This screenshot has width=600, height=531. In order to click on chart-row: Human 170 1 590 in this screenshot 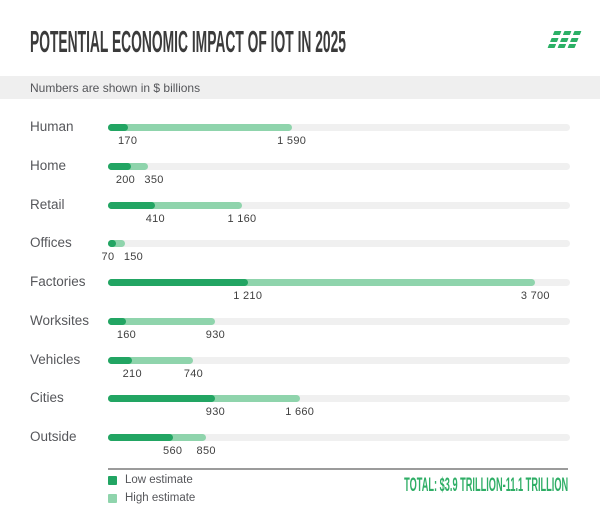, I will do `click(300, 140)`.